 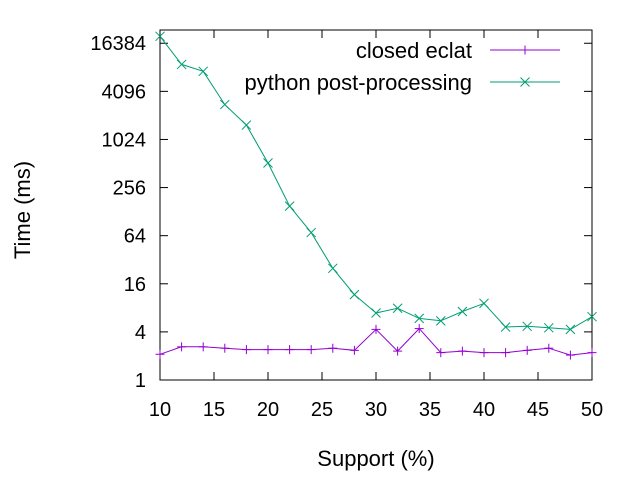 I want to click on x-tick-label: 25, so click(x=322, y=410).